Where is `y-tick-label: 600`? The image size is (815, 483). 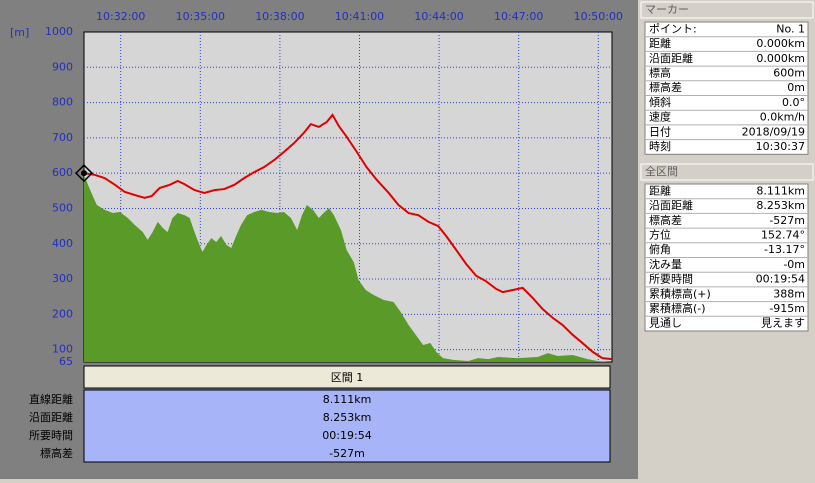 y-tick-label: 600 is located at coordinates (62, 172).